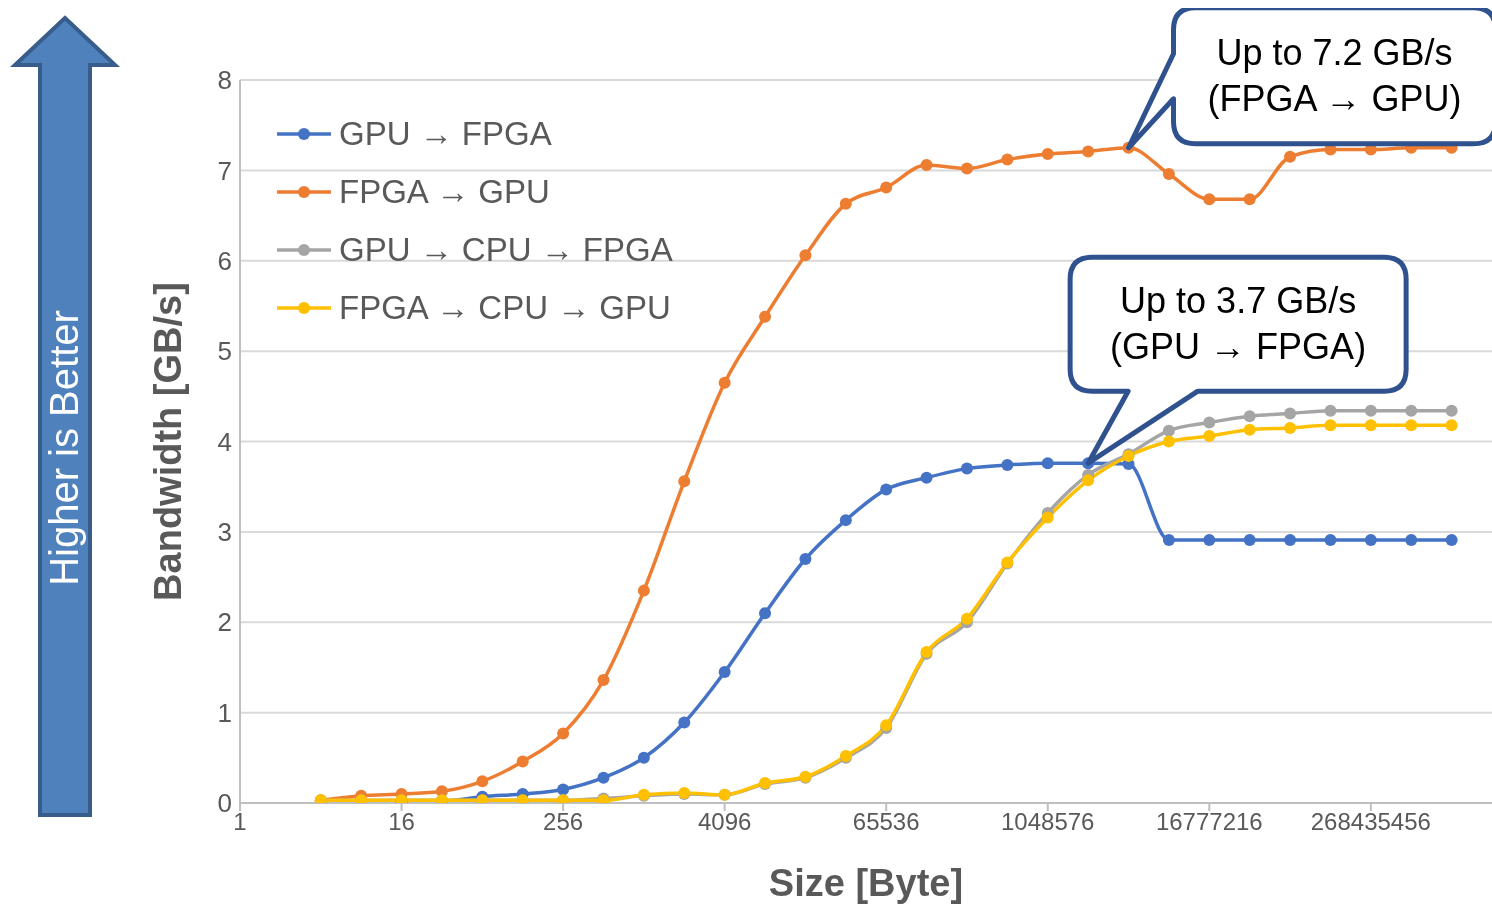 This screenshot has height=917, width=1492. I want to click on x-tick-label: 268435456, so click(1370, 822).